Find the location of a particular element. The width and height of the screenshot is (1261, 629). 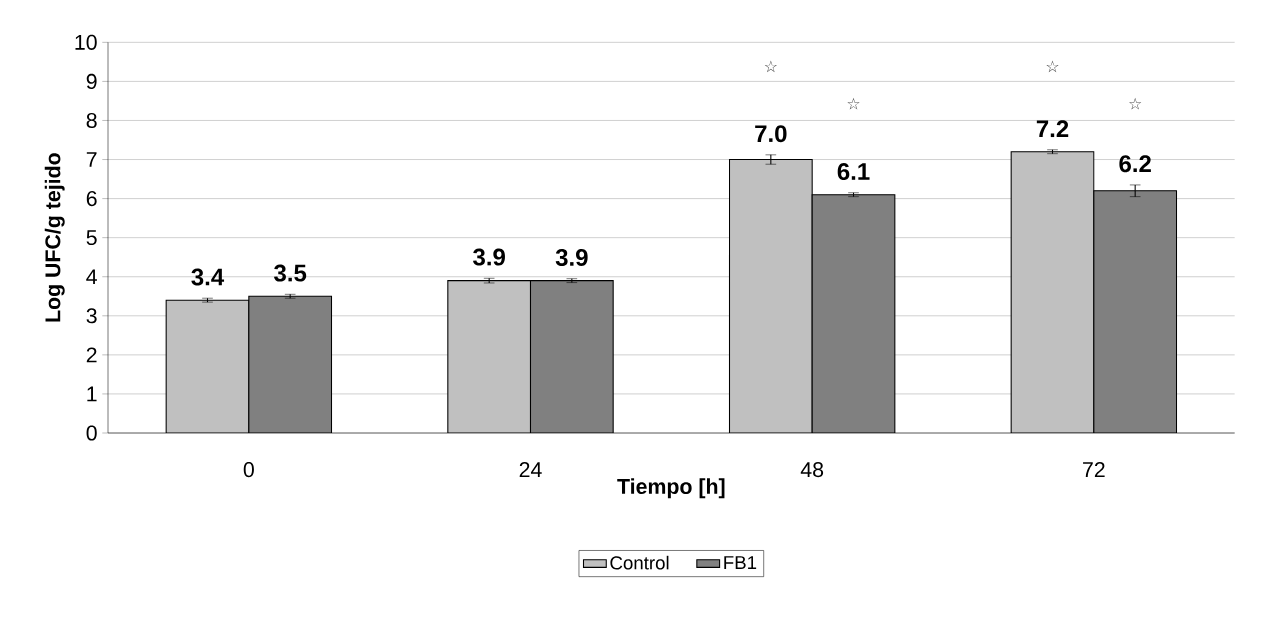

y-tick-label: 4 is located at coordinates (91, 277).